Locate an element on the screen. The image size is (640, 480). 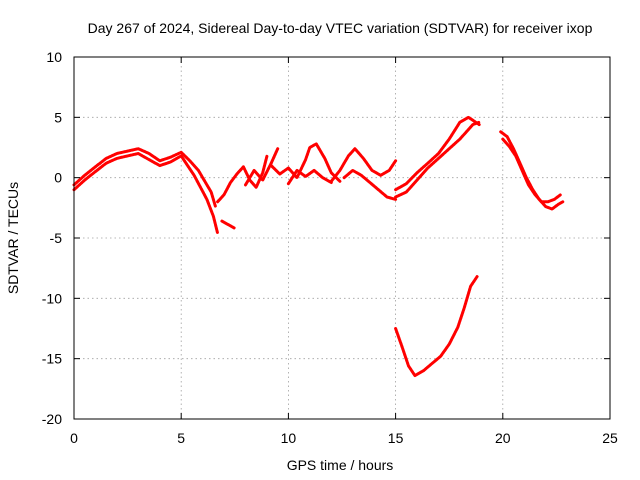
series-segment-15-18.5-b is located at coordinates (437, 153).